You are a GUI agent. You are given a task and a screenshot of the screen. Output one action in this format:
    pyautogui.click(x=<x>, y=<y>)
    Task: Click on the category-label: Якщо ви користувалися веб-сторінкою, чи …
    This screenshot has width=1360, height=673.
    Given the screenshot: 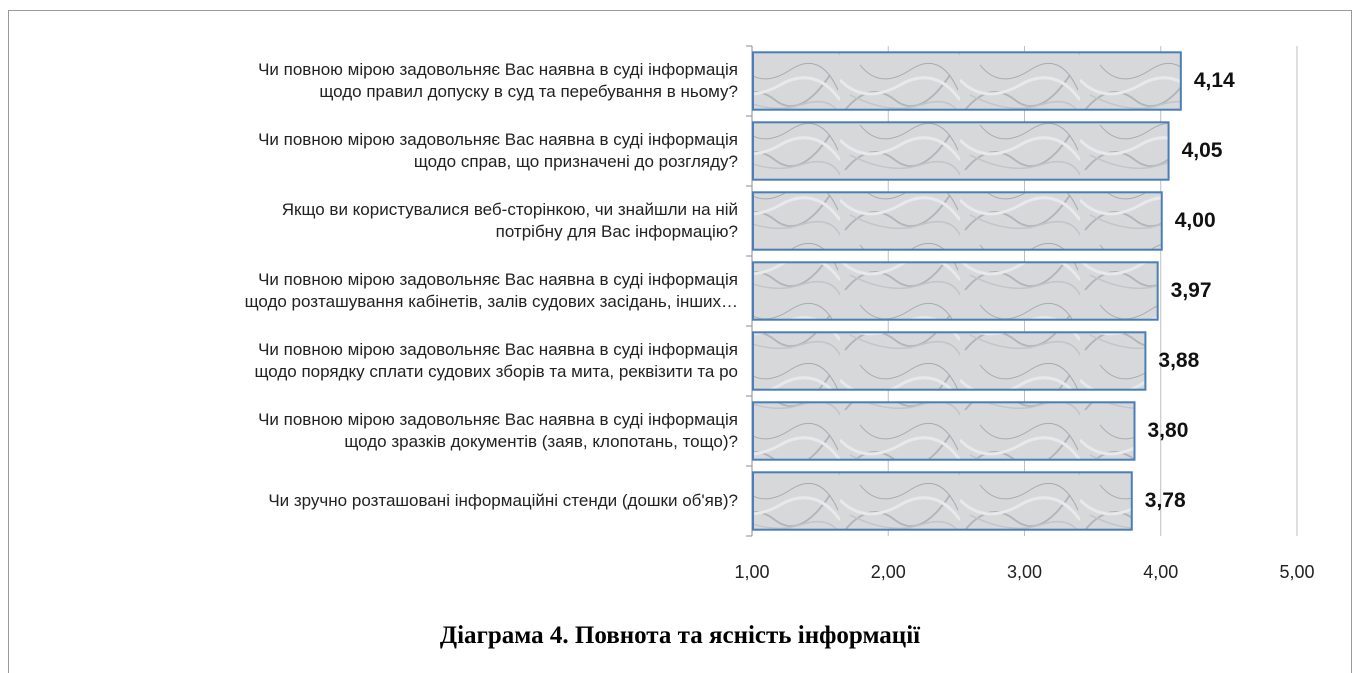 What is the action you would take?
    pyautogui.click(x=418, y=221)
    